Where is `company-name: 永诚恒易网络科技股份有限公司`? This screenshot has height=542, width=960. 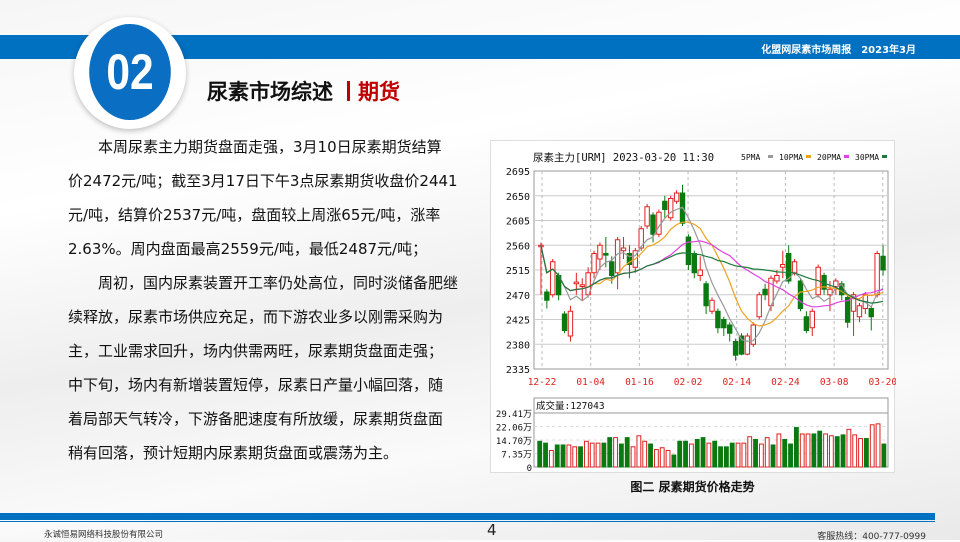
company-name: 永诚恒易网络科技股份有限公司 is located at coordinates (104, 535).